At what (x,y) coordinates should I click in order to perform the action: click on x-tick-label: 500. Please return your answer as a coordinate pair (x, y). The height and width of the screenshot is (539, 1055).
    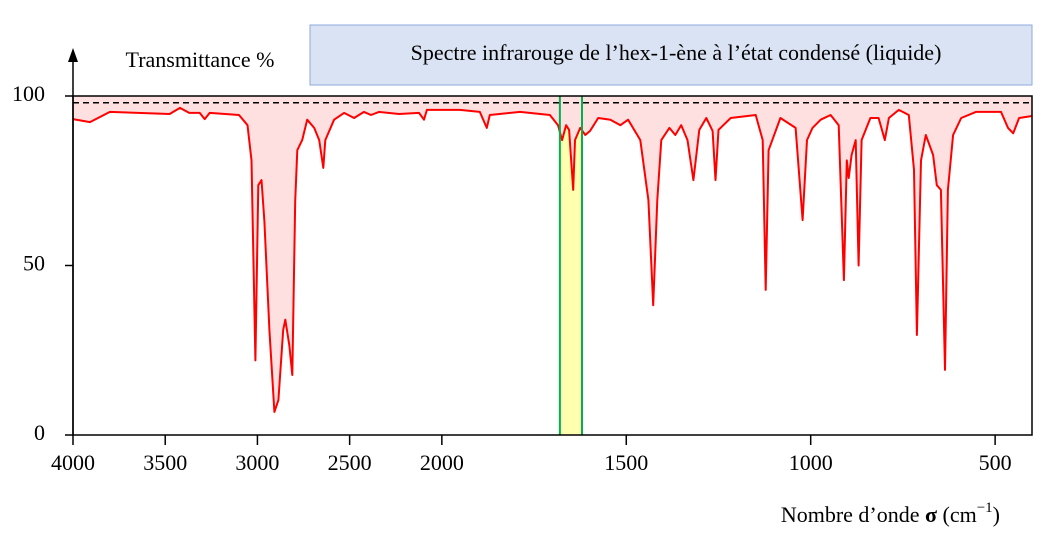
    Looking at the image, I should click on (995, 462).